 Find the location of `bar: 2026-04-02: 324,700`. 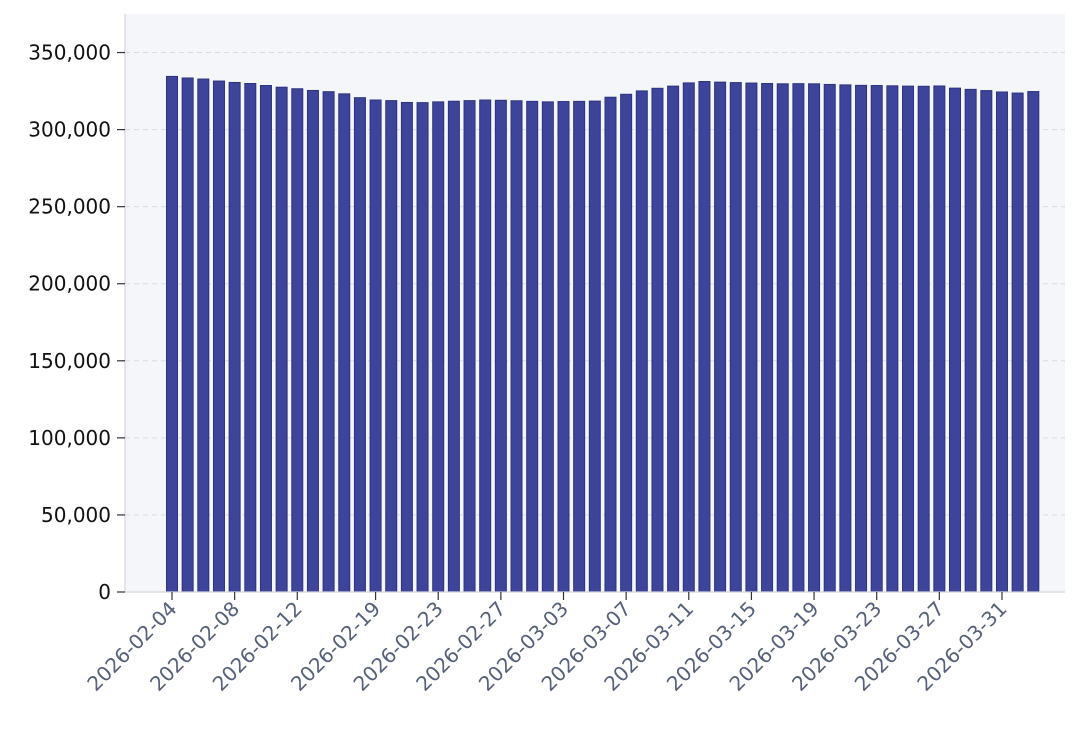

bar: 2026-04-02: 324,700 is located at coordinates (1033, 342).